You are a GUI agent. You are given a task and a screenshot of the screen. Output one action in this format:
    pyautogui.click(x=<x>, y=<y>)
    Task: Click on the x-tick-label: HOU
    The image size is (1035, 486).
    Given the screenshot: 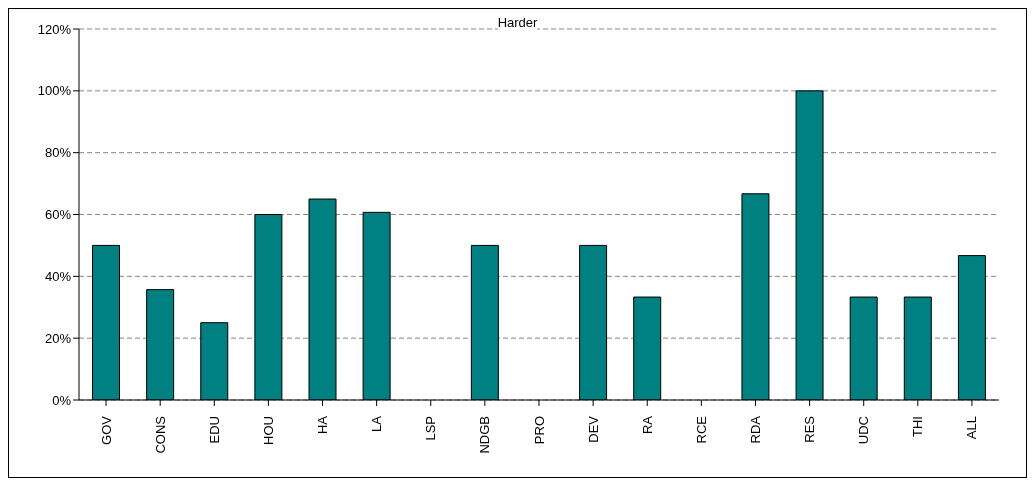 What is the action you would take?
    pyautogui.click(x=268, y=430)
    